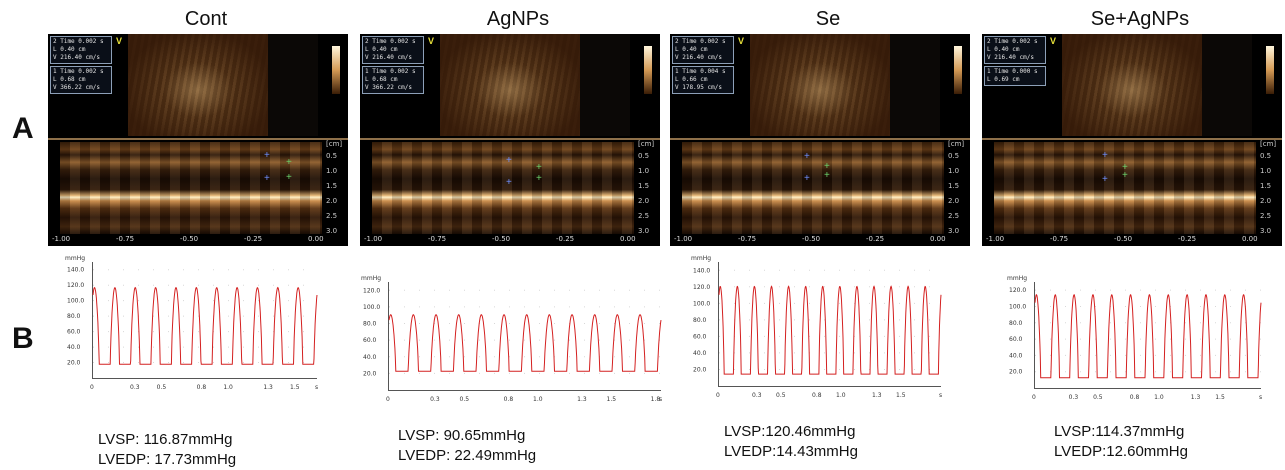 The height and width of the screenshot is (470, 1285). I want to click on row-label-a: A, so click(23, 128).